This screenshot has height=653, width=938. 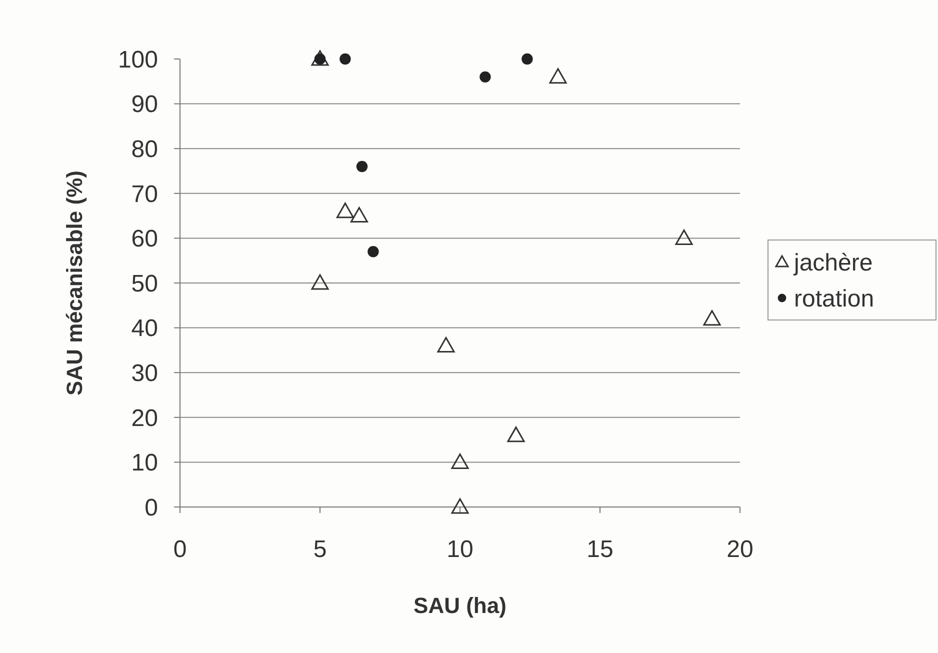 I want to click on y-tick-label: 80, so click(x=144, y=149).